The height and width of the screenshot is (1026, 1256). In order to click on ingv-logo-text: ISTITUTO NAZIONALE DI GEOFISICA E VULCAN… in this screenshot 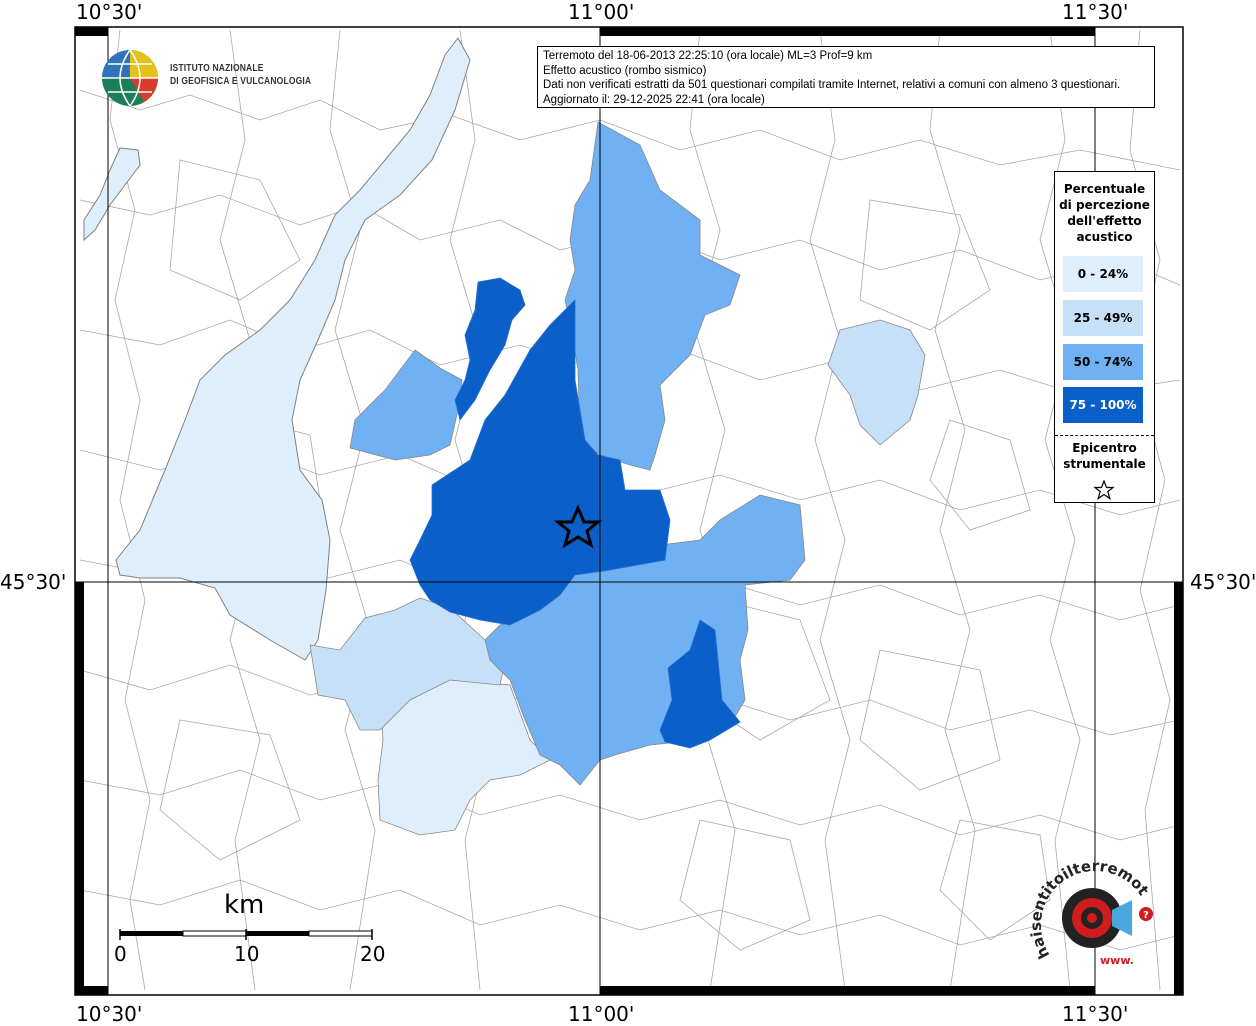, I will do `click(240, 75)`.